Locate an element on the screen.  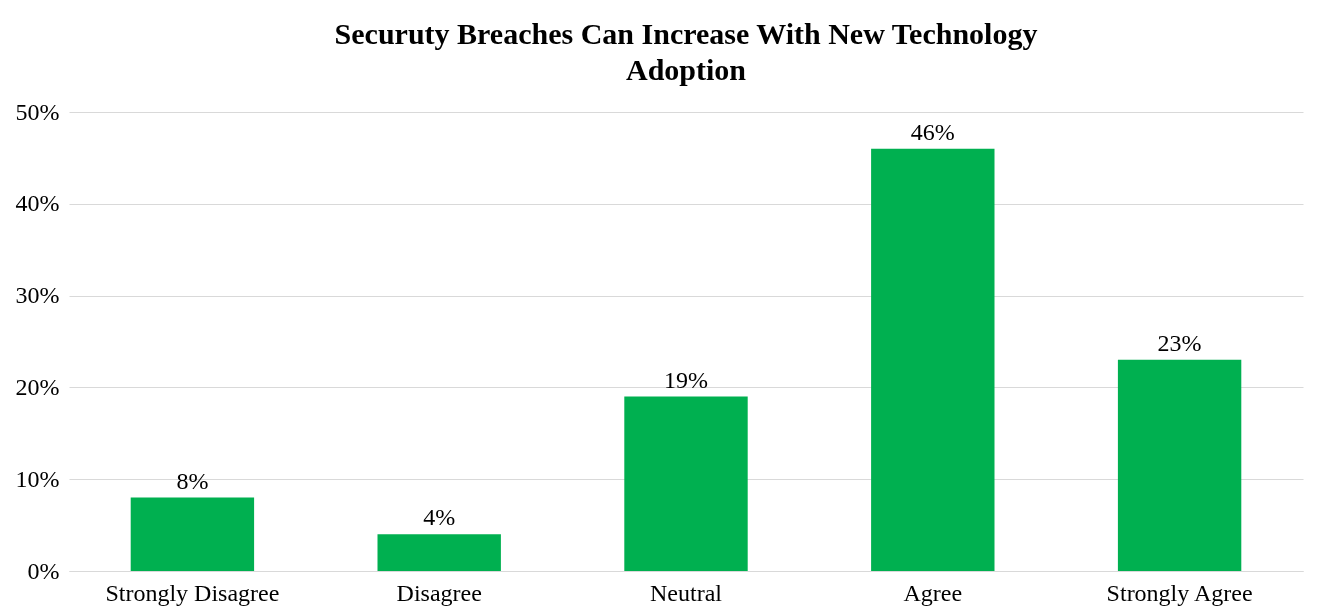
x-tick-label: Disagree is located at coordinates (439, 592).